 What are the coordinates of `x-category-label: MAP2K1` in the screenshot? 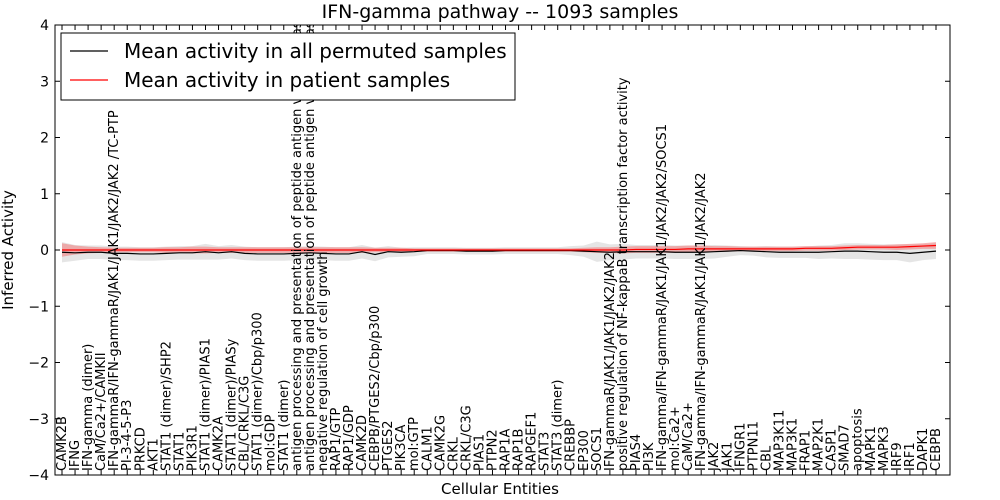 It's located at (819, 444).